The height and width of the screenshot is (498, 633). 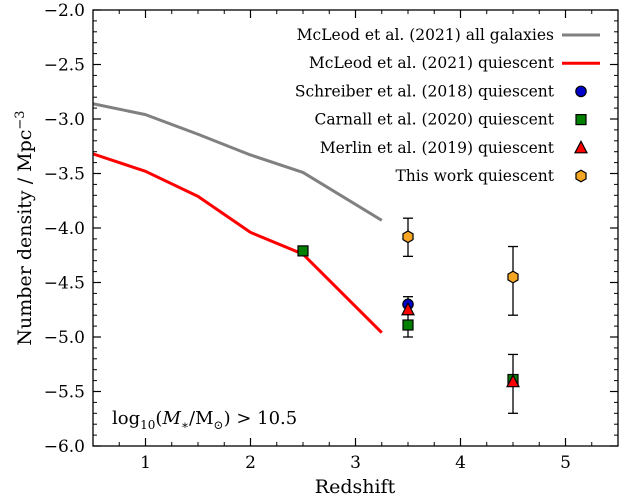 I want to click on x-axis-title: Redshift, so click(x=355, y=487).